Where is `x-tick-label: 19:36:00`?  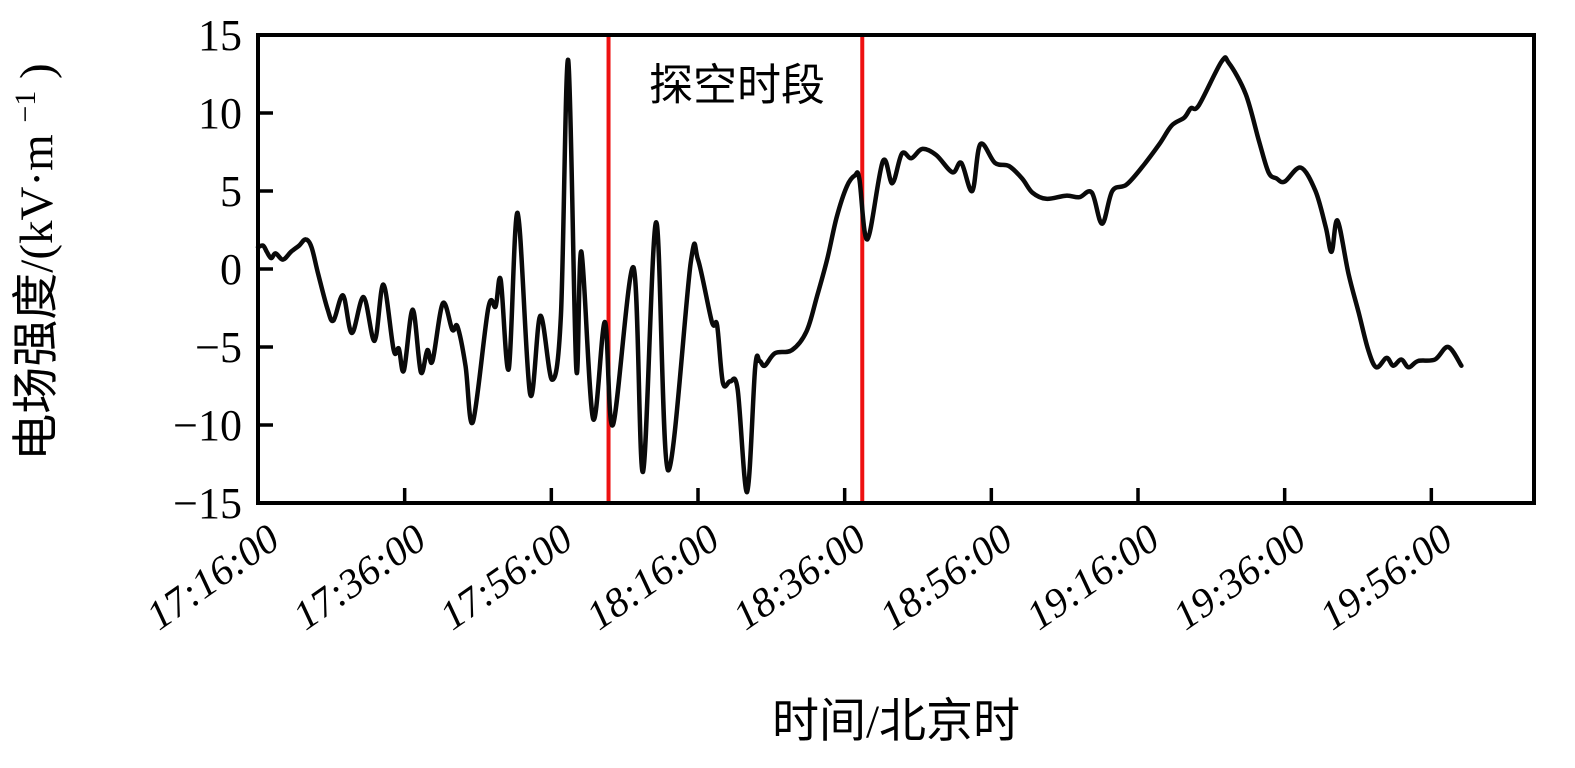
x-tick-label: 19:36:00 is located at coordinates (1239, 577).